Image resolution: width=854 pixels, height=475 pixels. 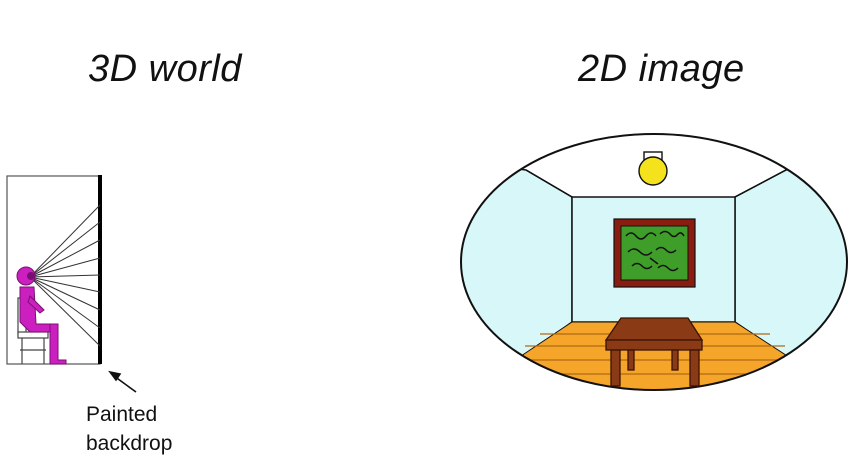 What do you see at coordinates (790, 260) in the screenshot?
I see `right-wall` at bounding box center [790, 260].